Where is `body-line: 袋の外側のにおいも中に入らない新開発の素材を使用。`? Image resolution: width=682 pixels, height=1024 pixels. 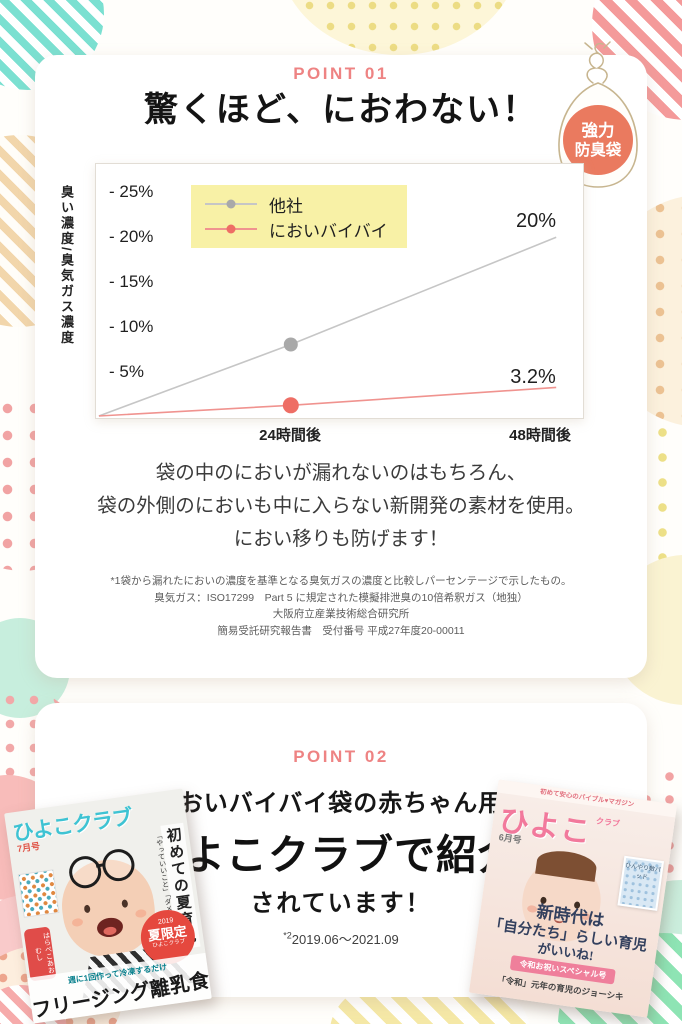
body-line: 袋の外側のにおいも中に入らない新開発の素材を使用。 is located at coordinates (341, 506).